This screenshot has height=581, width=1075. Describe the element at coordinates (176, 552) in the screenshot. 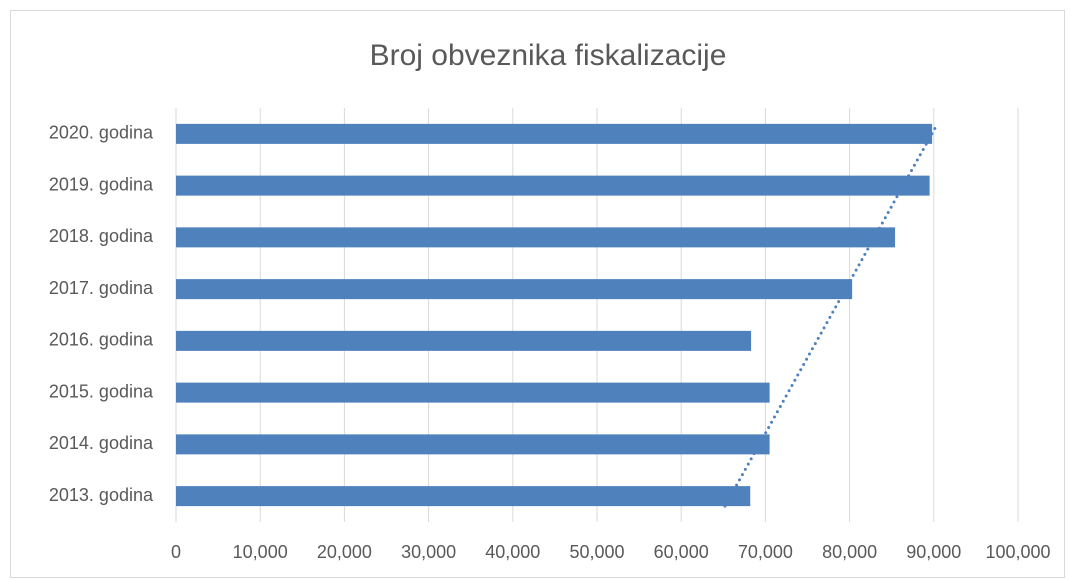

I see `x-tick-label: 0` at that location.